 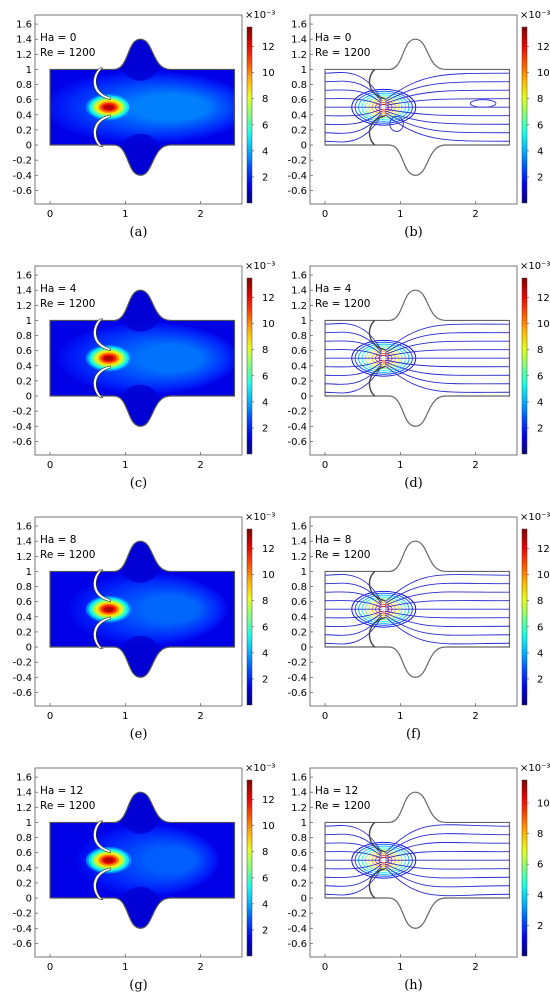 What do you see at coordinates (102, 335) in the screenshot?
I see `stenosis-blade-top` at bounding box center [102, 335].